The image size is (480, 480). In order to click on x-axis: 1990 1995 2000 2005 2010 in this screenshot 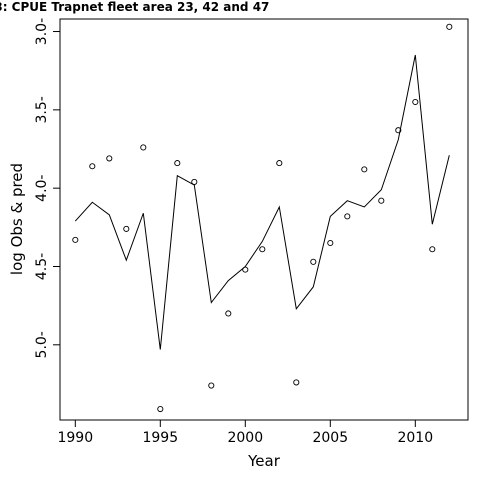, I will do `click(245, 433)`.